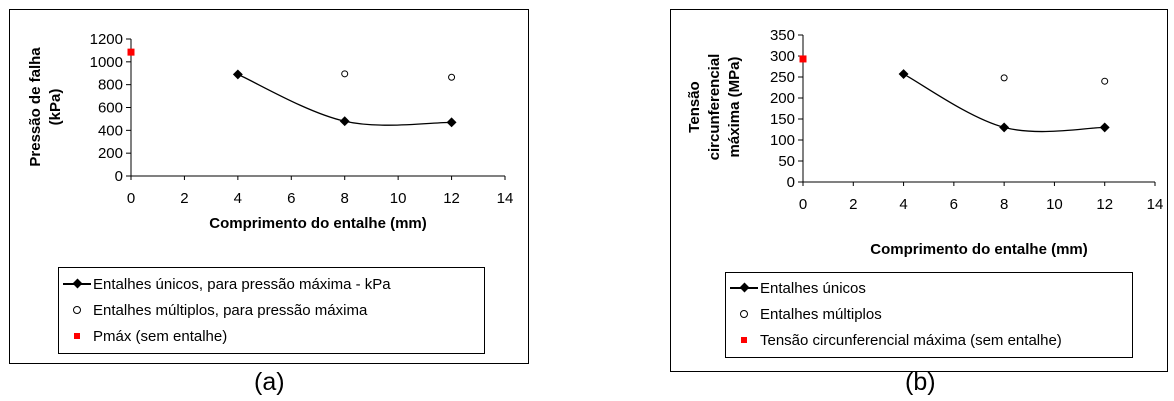  What do you see at coordinates (821, 314) in the screenshot?
I see `legend-b-label: Entalhes múltiplos` at bounding box center [821, 314].